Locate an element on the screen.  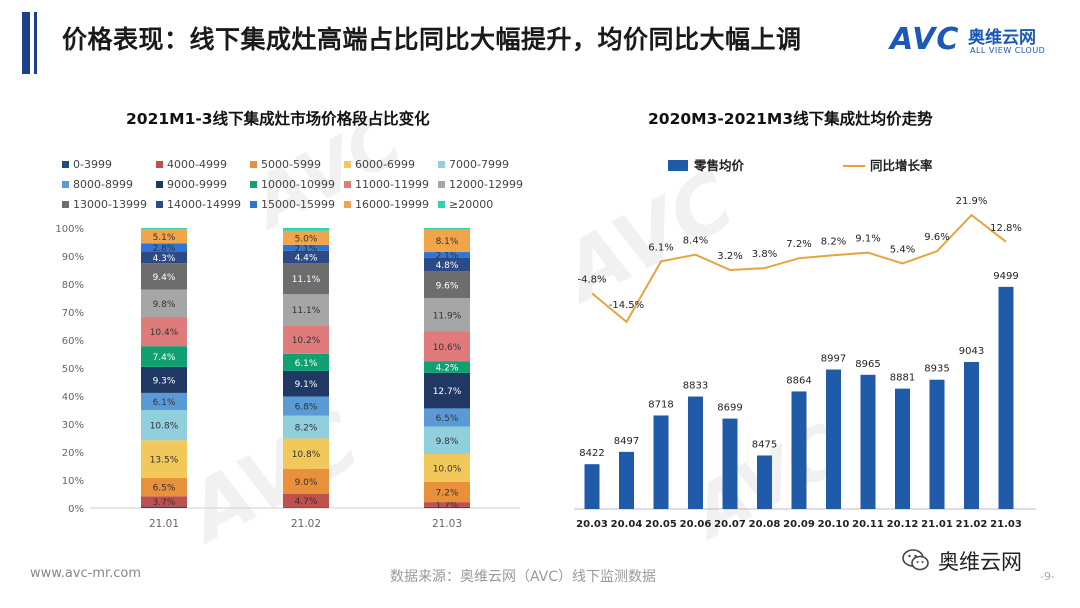
line-value-label: 8.4% is located at coordinates (695, 241).